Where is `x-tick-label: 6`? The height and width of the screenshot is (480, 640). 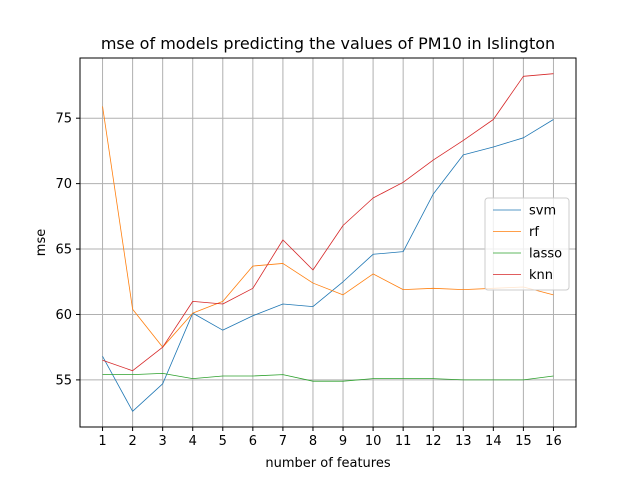
x-tick-label: 6 is located at coordinates (253, 441).